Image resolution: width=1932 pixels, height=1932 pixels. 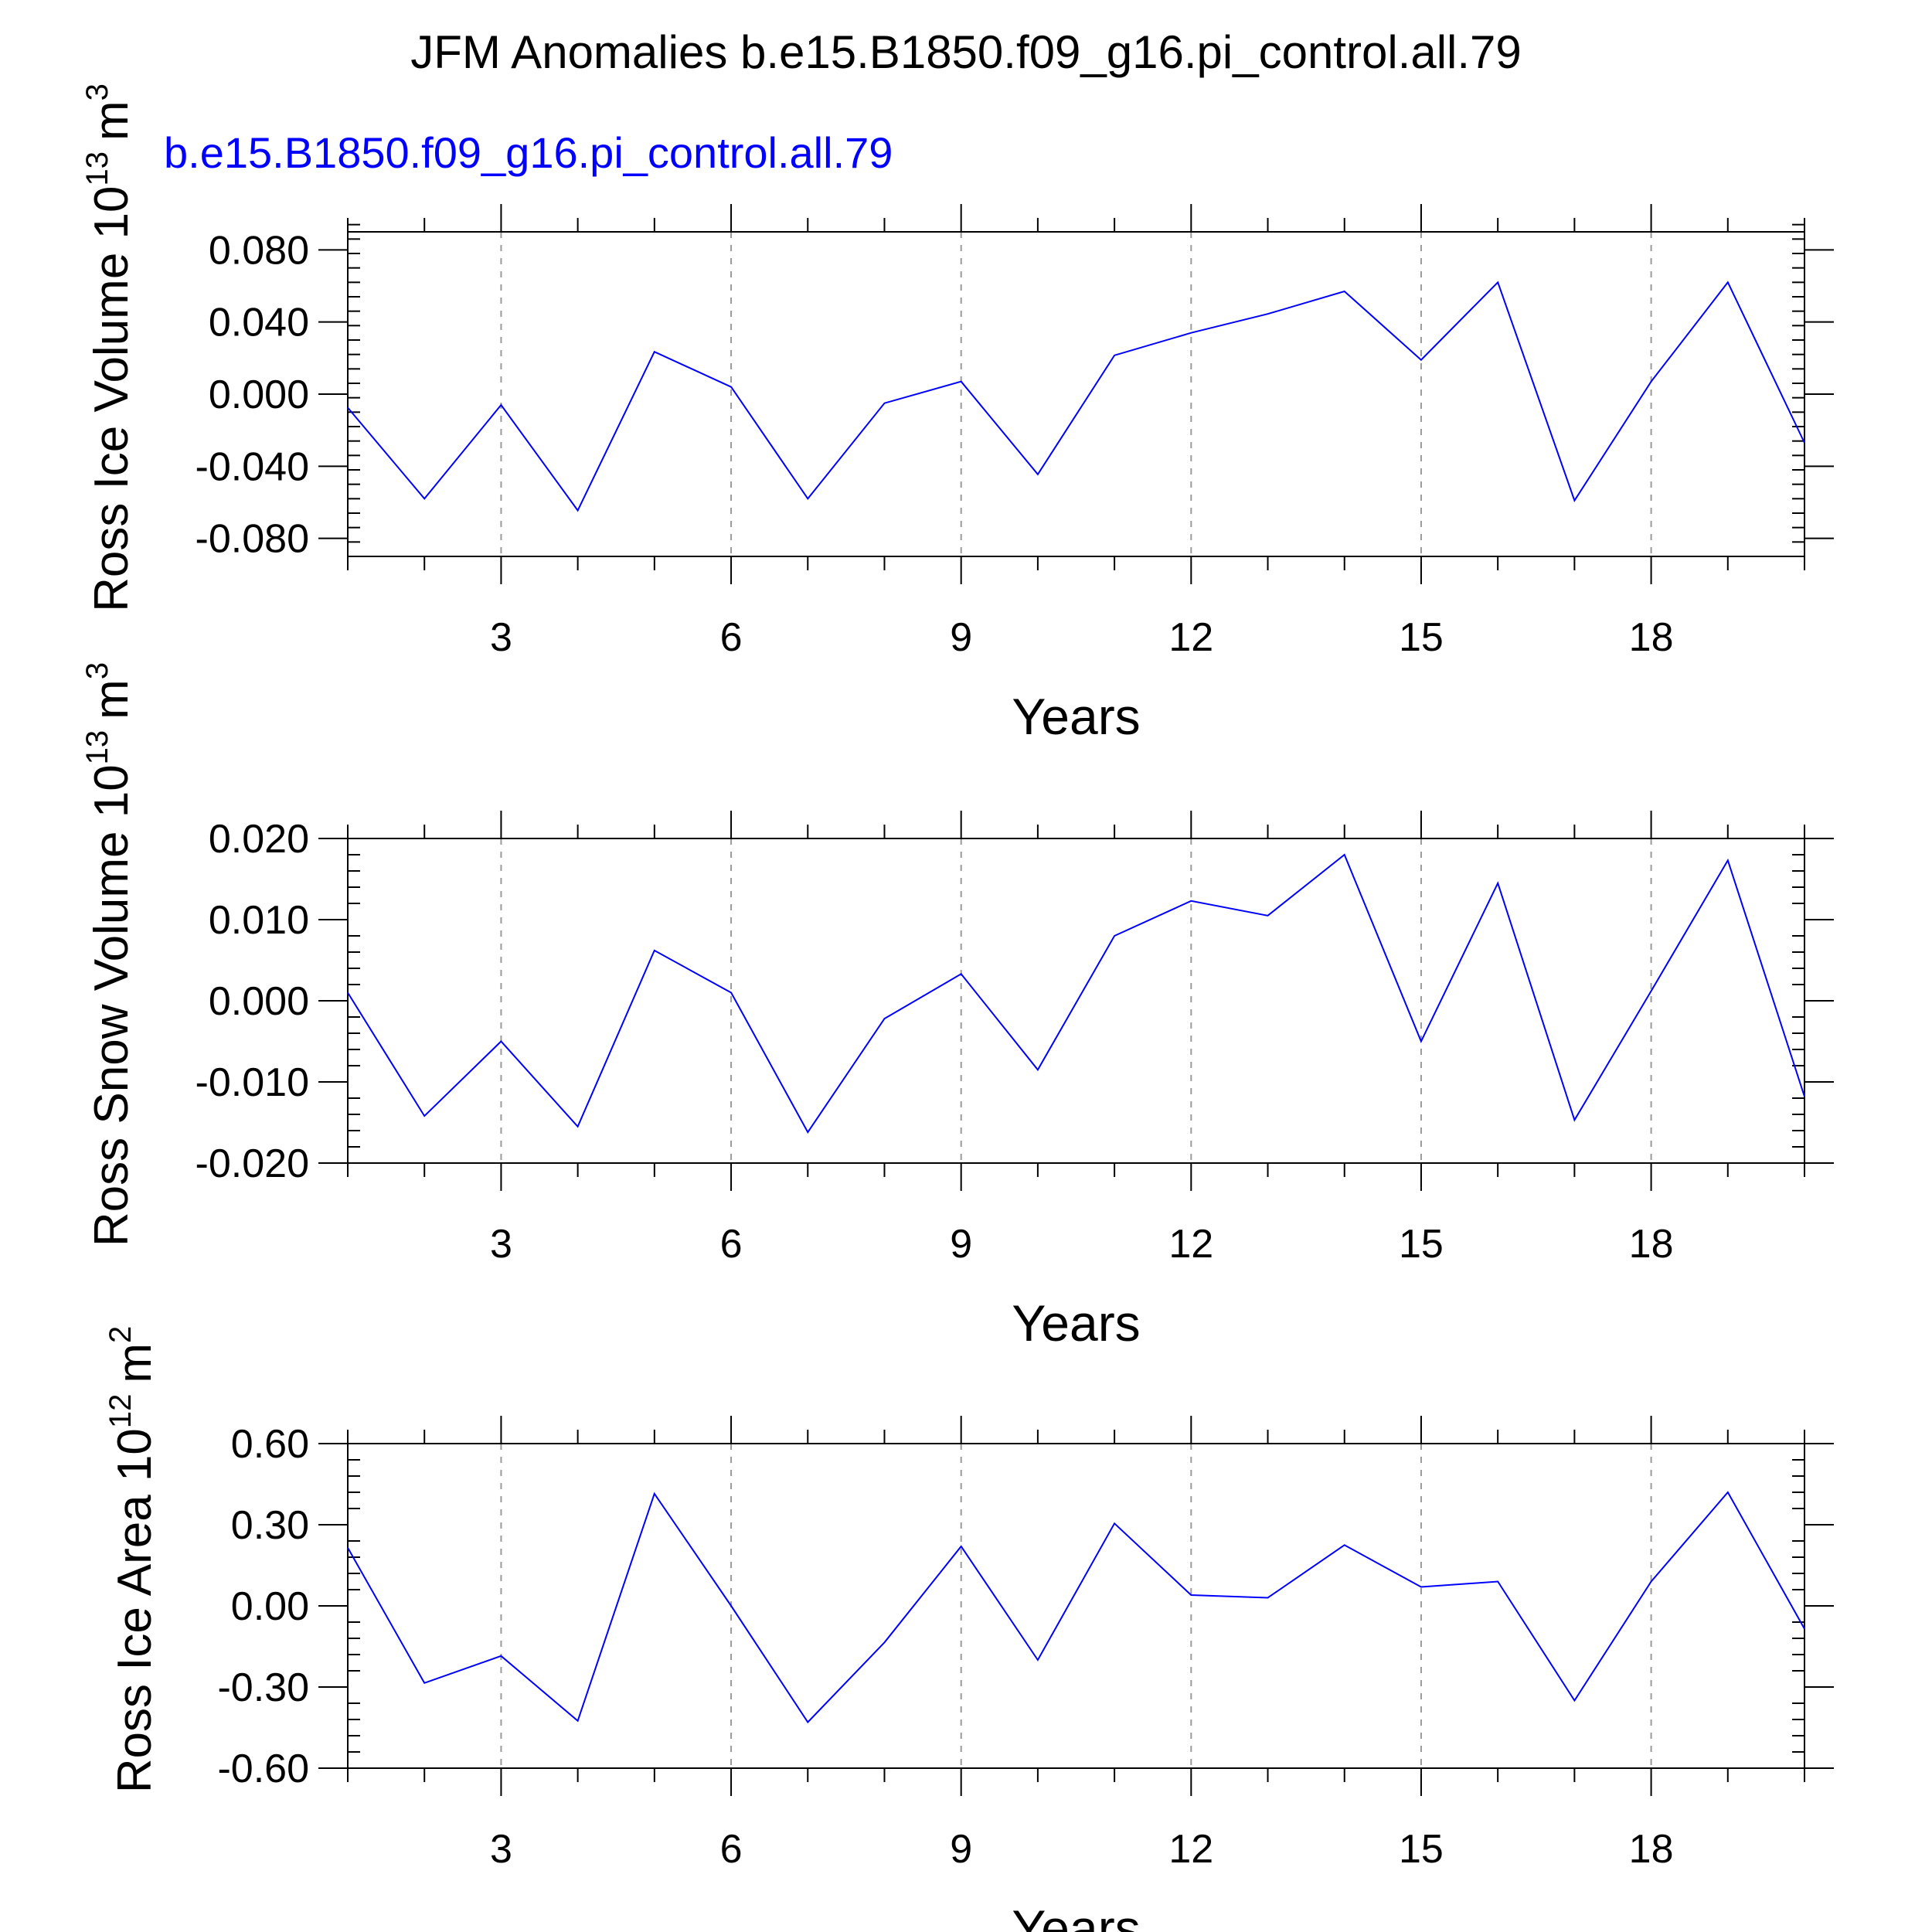 What do you see at coordinates (253, 467) in the screenshot?
I see `y-tick-label: -0.040` at bounding box center [253, 467].